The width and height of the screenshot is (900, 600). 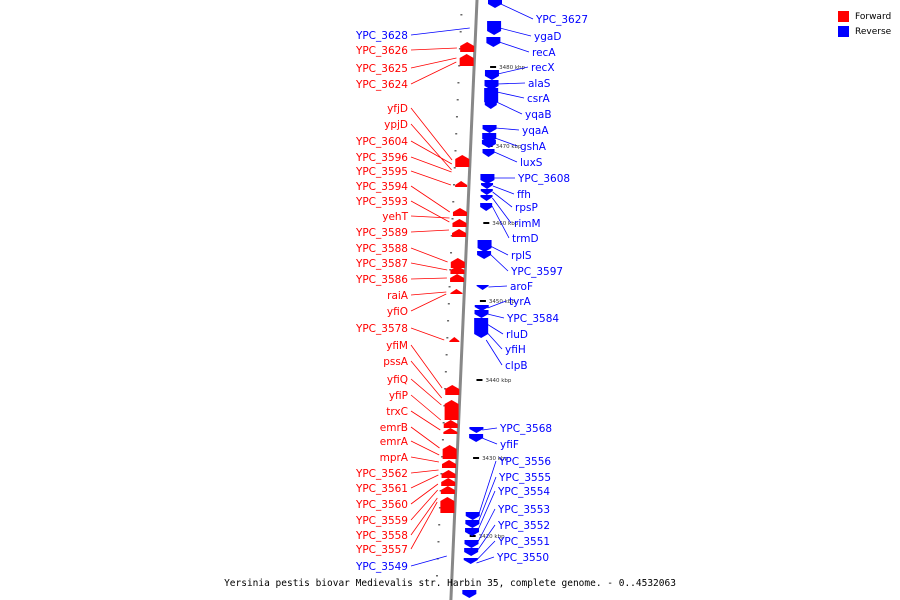 What do you see at coordinates (381, 264) in the screenshot?
I see `forward-gene-label: YPC_3587` at bounding box center [381, 264].